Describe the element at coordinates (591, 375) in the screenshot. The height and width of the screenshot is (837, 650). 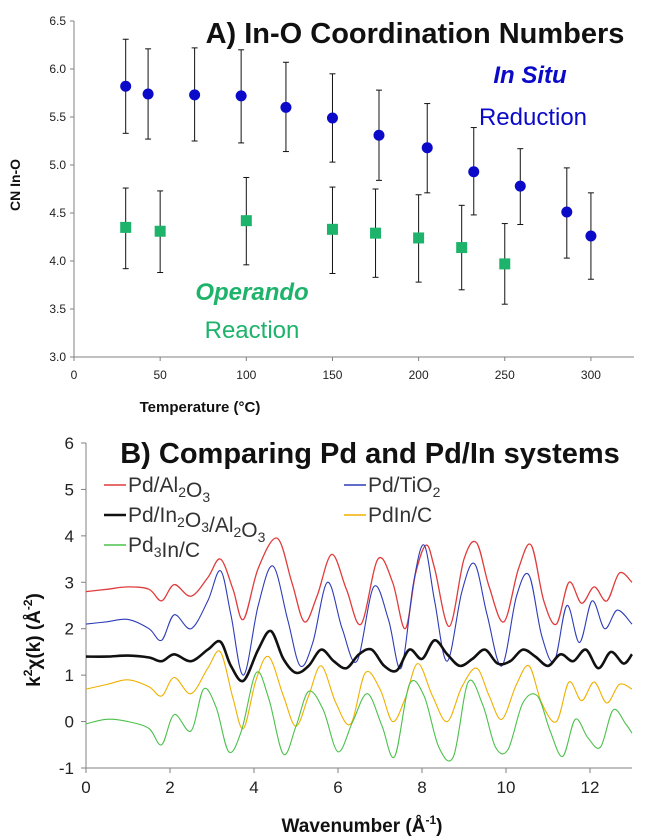
I see `chart-a-x-tick-label: 300` at that location.